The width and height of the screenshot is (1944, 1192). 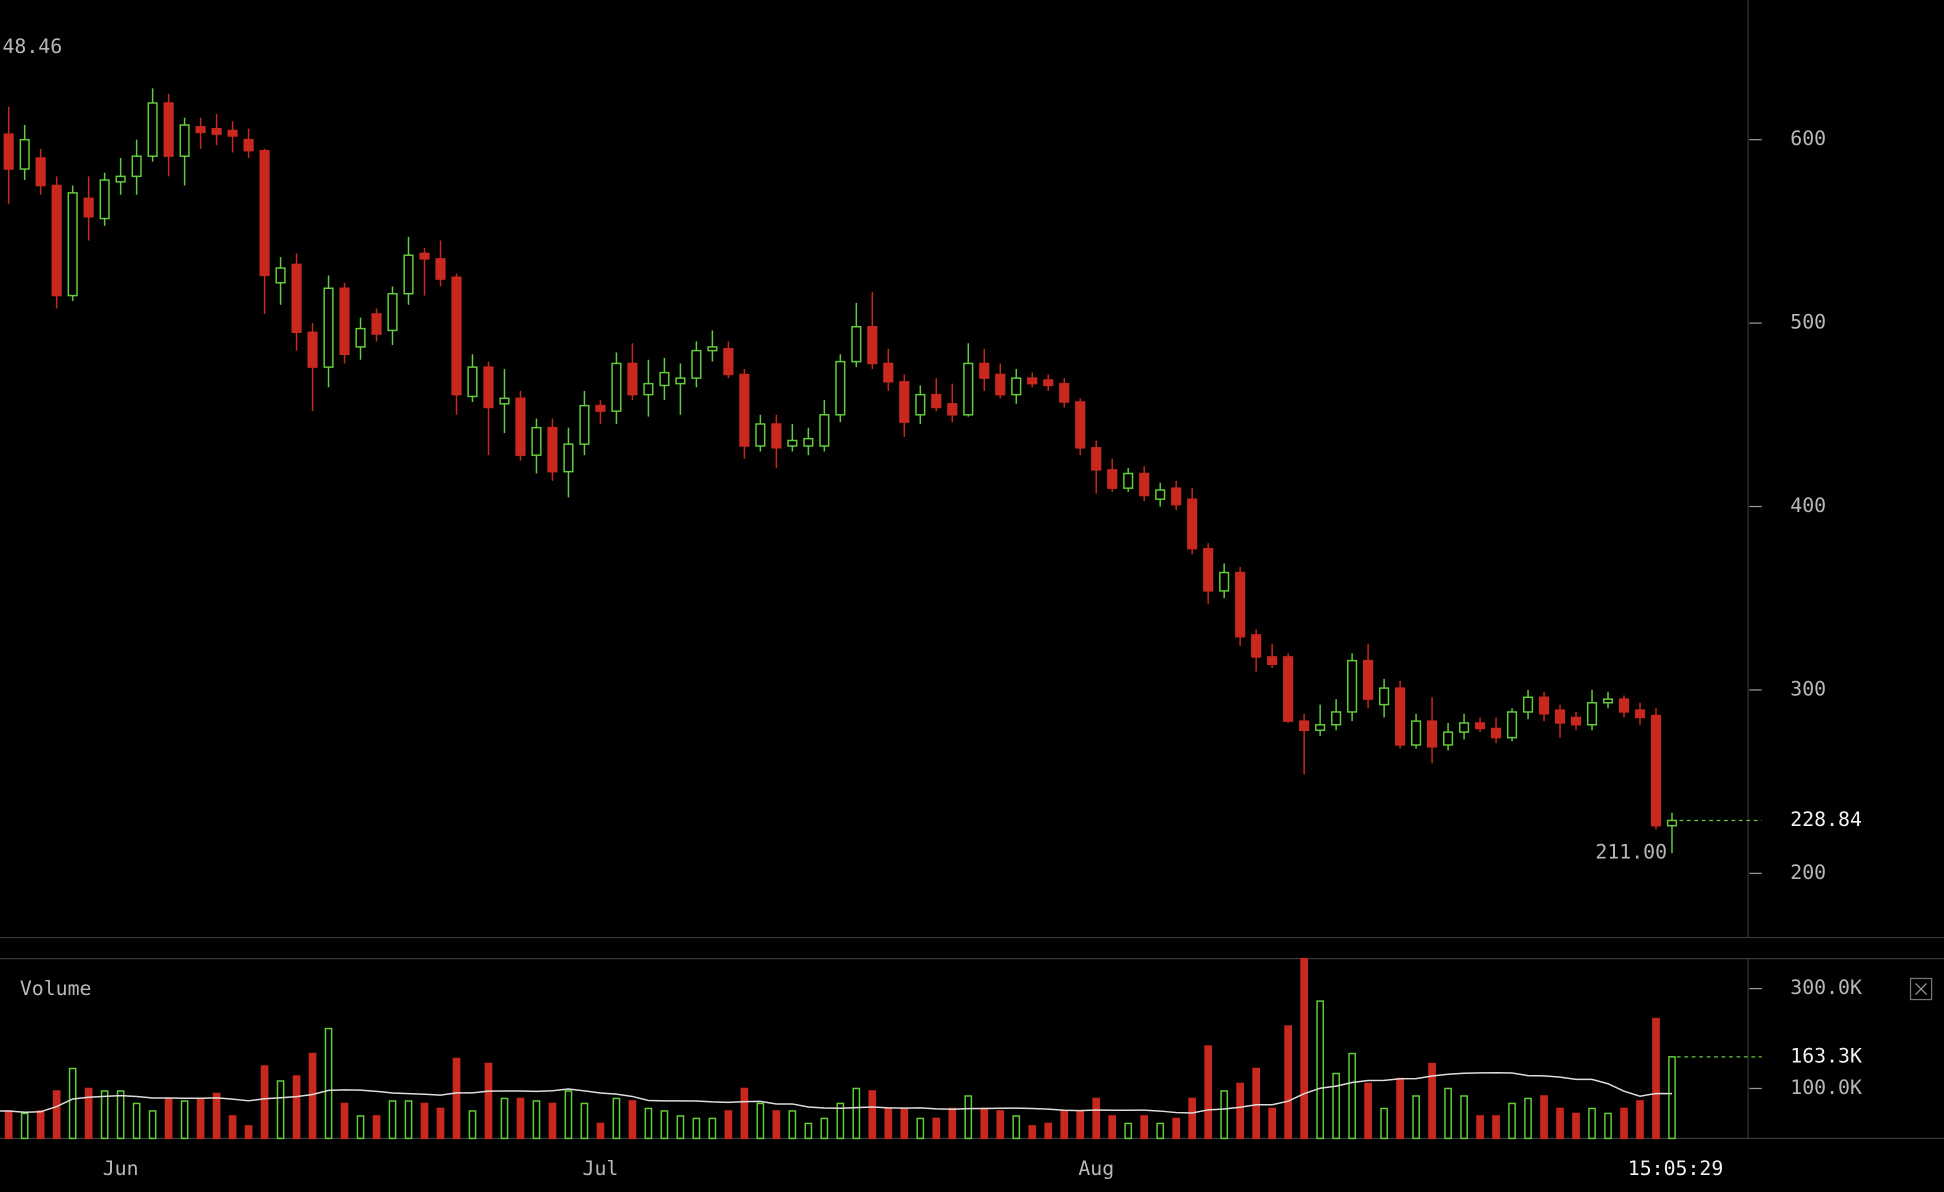 What do you see at coordinates (1921, 989) in the screenshot?
I see `close-button` at bounding box center [1921, 989].